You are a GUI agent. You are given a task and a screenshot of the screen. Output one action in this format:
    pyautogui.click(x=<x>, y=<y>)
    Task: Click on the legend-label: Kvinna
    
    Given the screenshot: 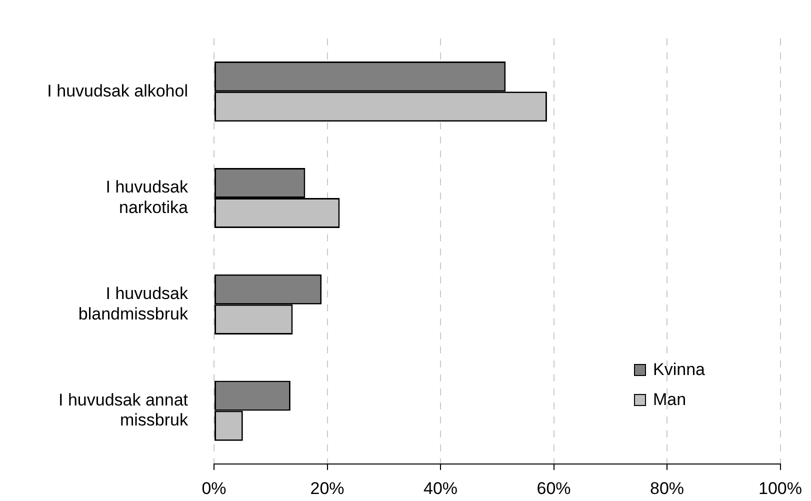 What is the action you would take?
    pyautogui.click(x=679, y=369)
    